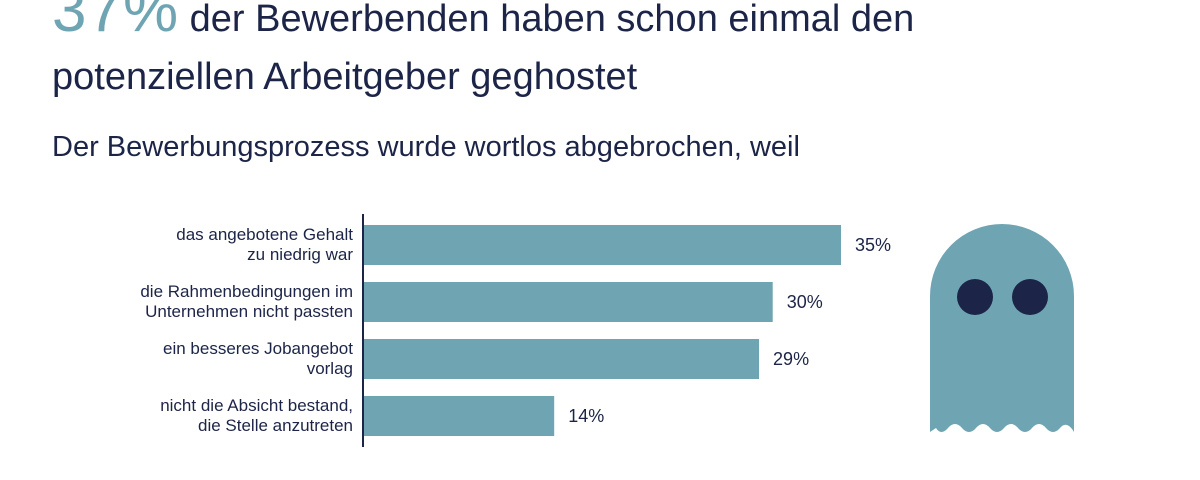 This screenshot has width=1200, height=480. Describe the element at coordinates (256, 405) in the screenshot. I see `category-label-4-line-1: nicht die Absicht bestand,` at that location.